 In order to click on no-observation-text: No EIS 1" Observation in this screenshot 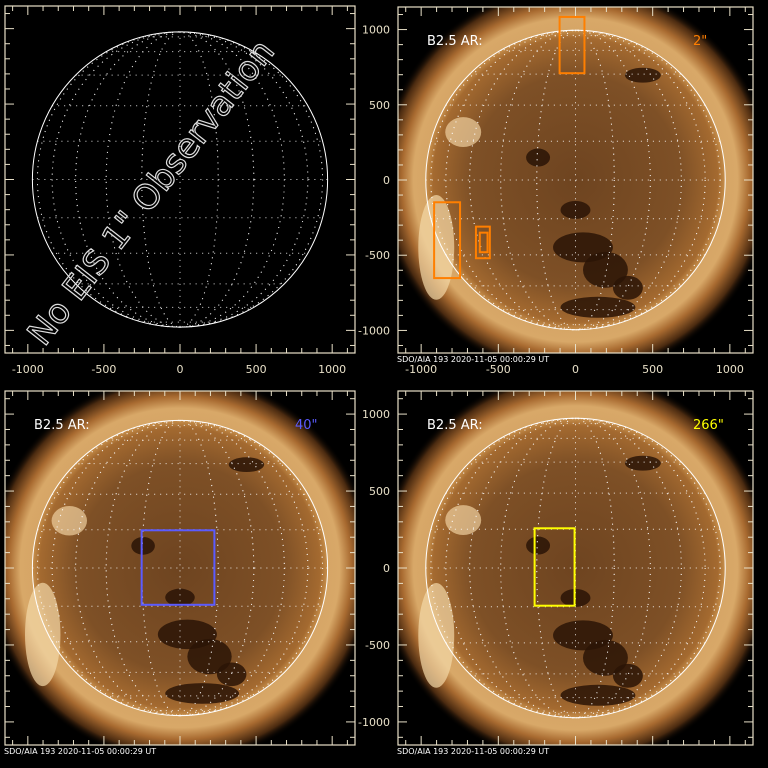, I will do `click(151, 192)`.